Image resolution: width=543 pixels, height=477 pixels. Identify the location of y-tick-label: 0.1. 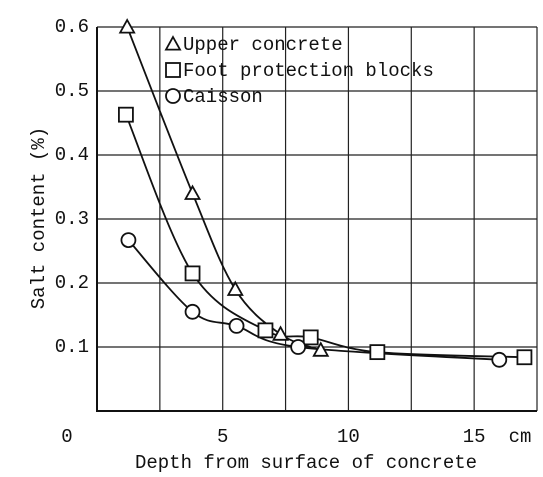
(72, 347).